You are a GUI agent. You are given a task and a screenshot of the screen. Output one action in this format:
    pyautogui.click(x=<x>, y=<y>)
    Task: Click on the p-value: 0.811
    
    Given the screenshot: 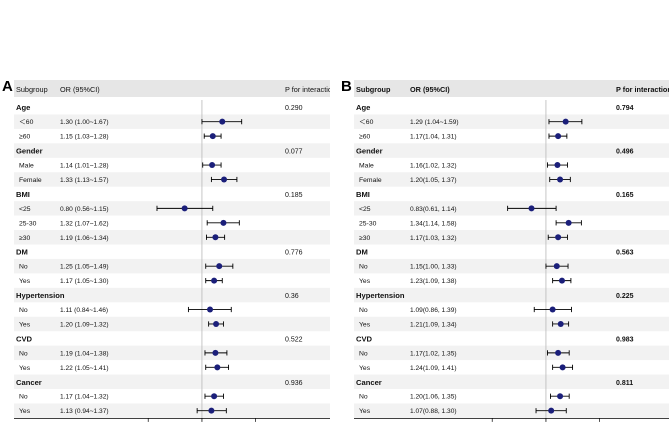 What is the action you would take?
    pyautogui.click(x=624, y=383)
    